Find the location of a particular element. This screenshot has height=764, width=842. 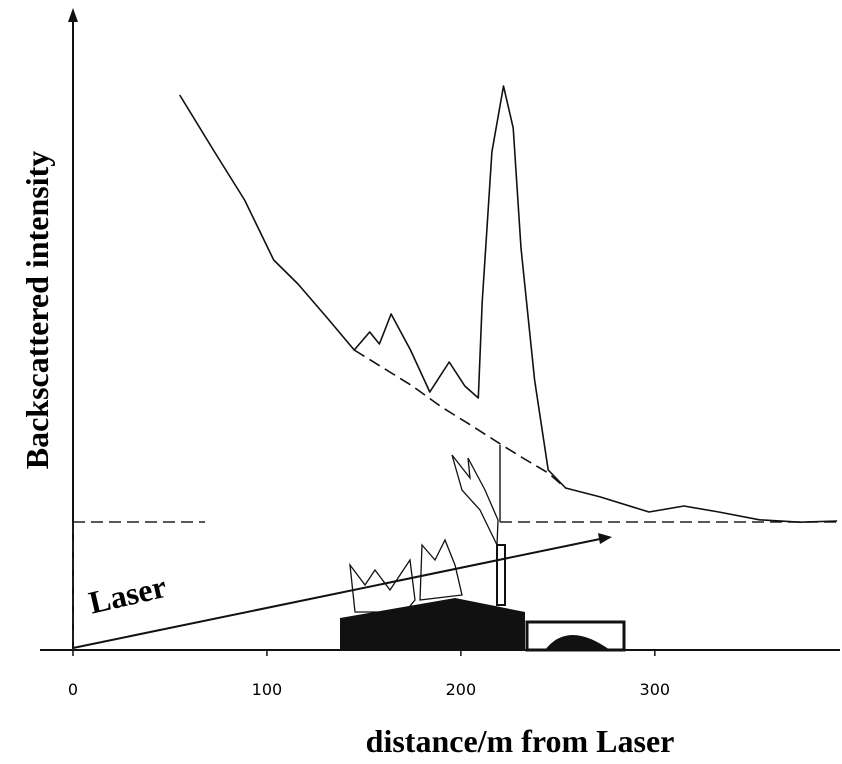

flames is located at coordinates (424, 533).